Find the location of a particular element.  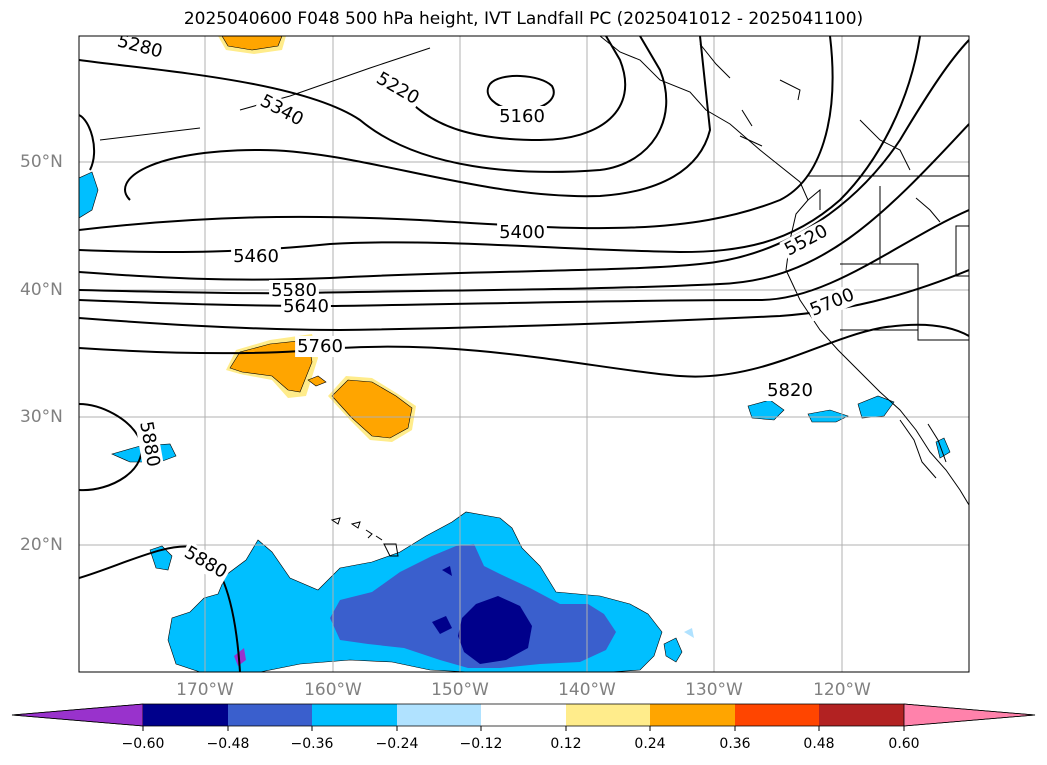

colorbar-tick-label: −0.36 is located at coordinates (312, 744).